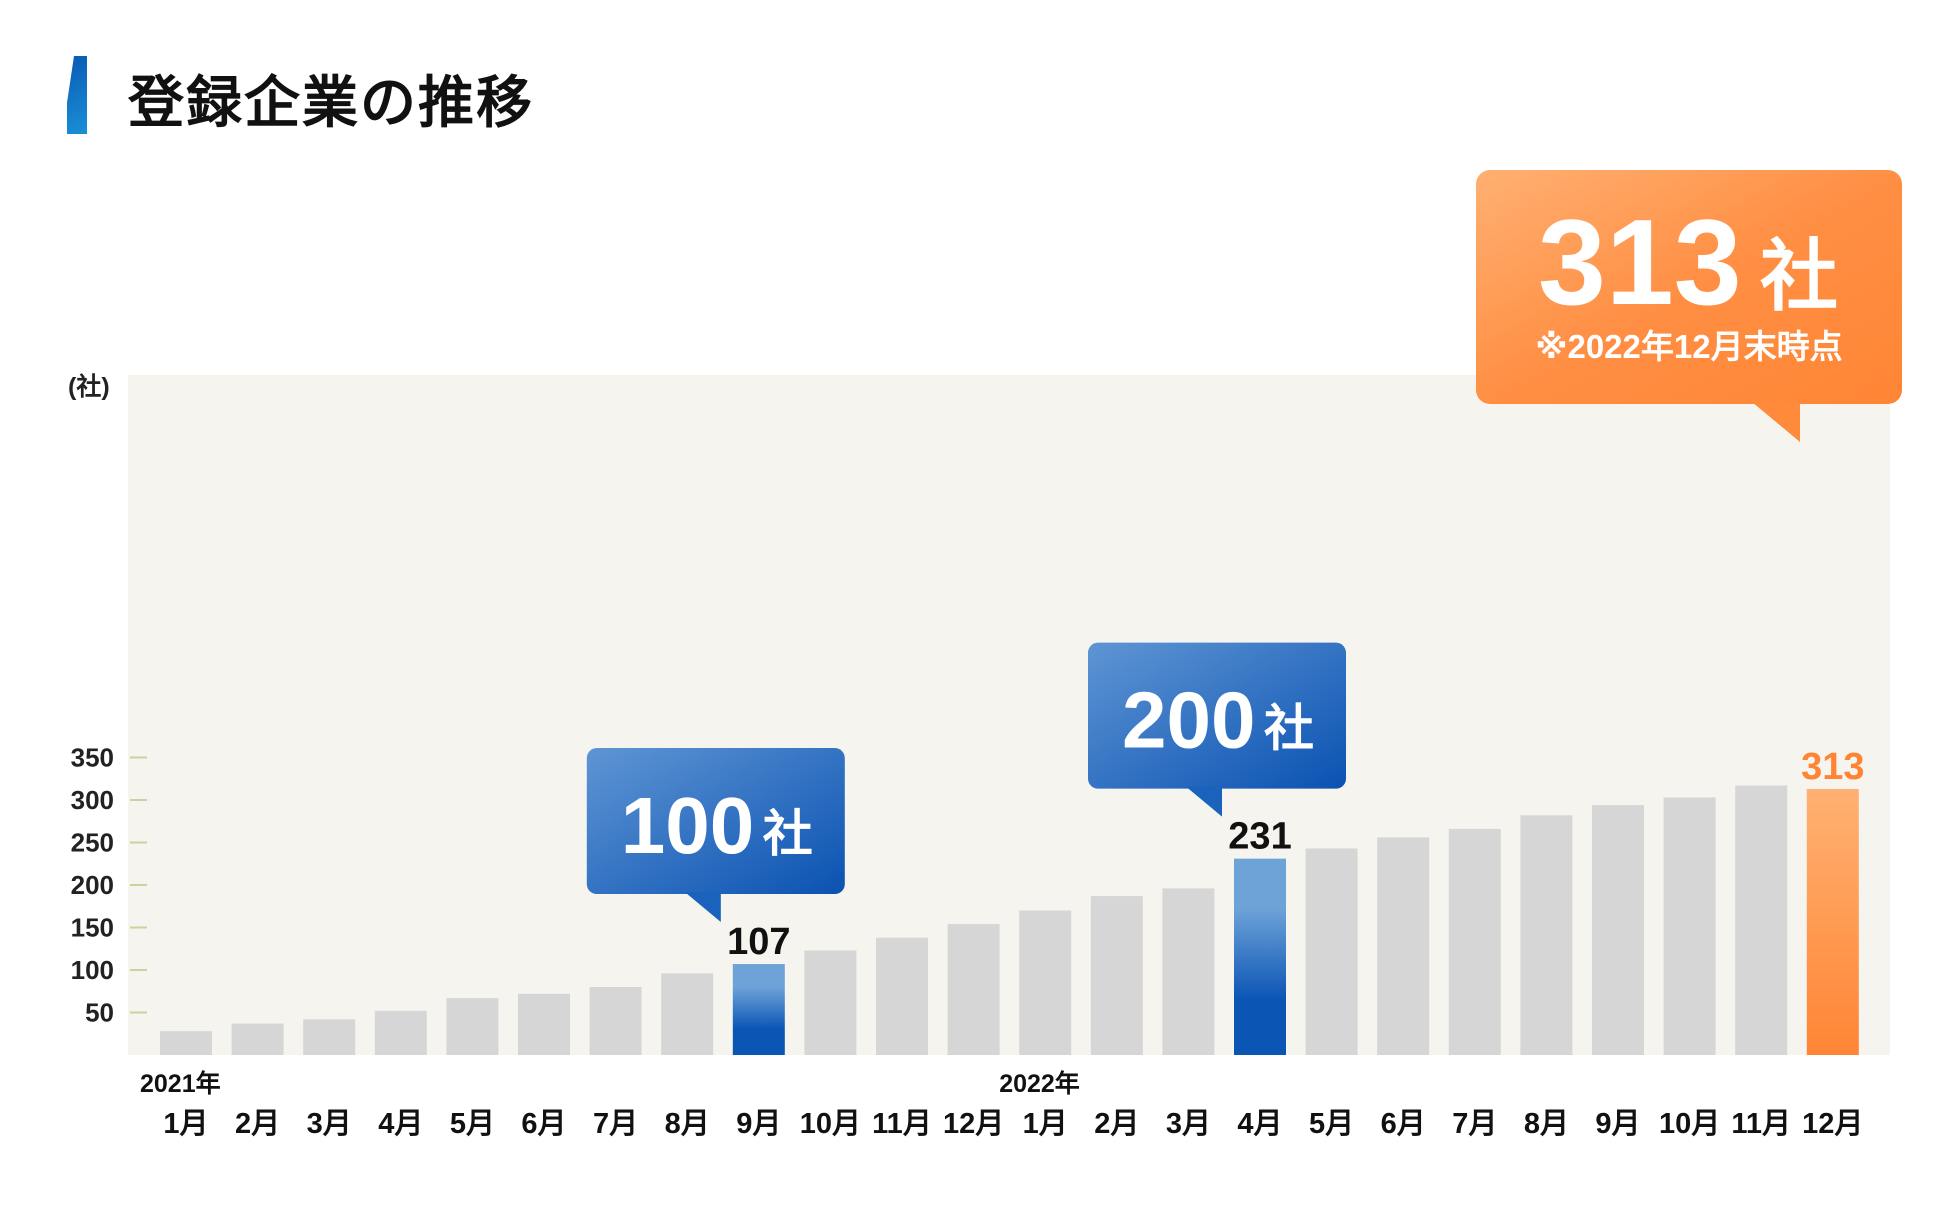 The image size is (1950, 1212). Describe the element at coordinates (1832, 767) in the screenshot. I see `bar-value-label: 313` at that location.